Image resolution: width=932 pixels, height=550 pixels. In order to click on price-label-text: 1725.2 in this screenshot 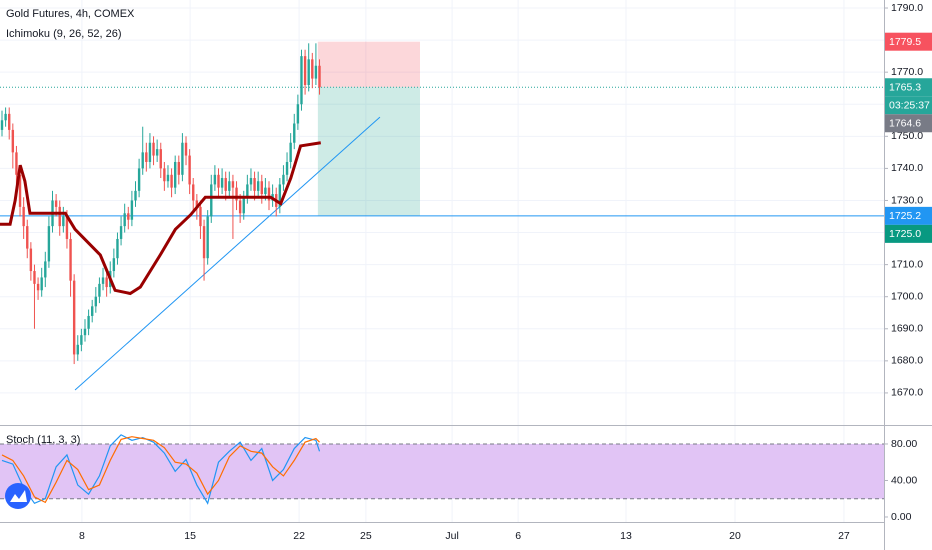, I will do `click(905, 216)`.